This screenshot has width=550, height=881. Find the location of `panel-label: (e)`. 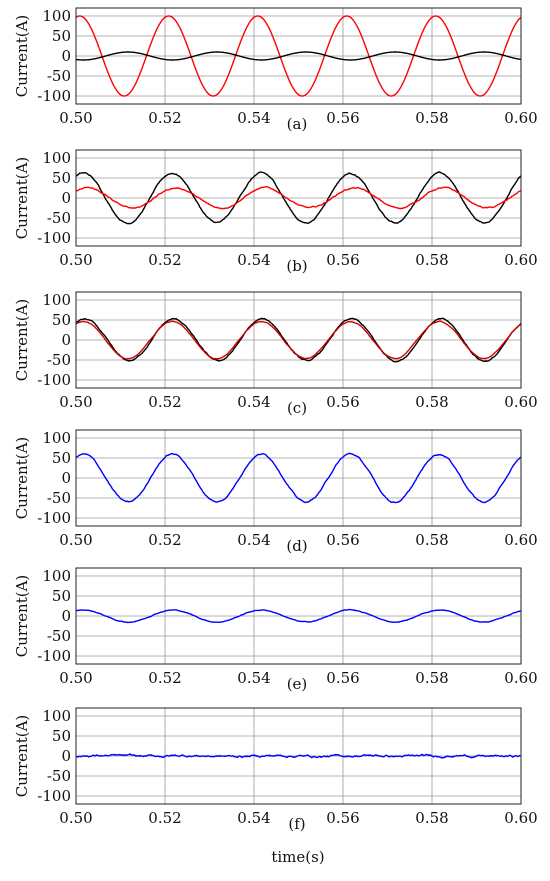

panel-label: (e) is located at coordinates (297, 684).